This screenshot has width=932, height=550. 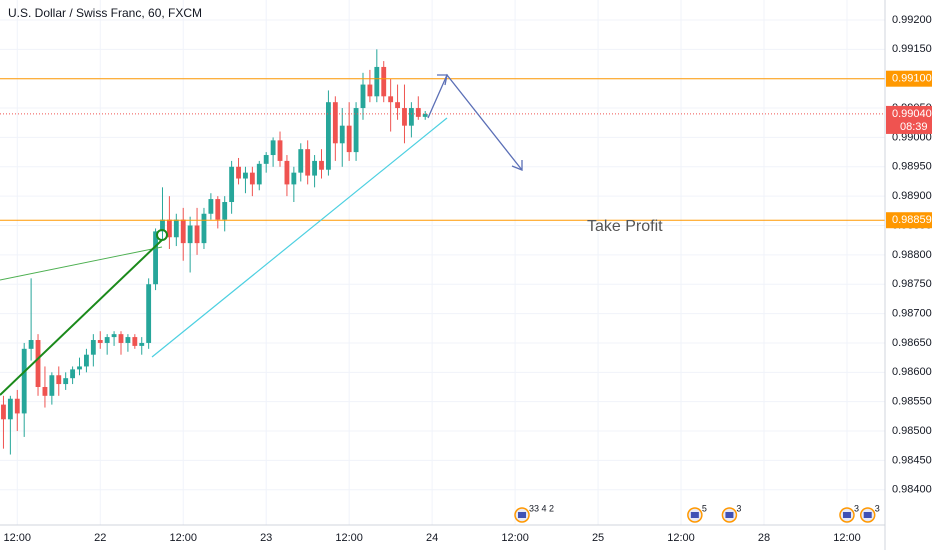 I want to click on y-tick-label: 0.98550, so click(x=912, y=402).